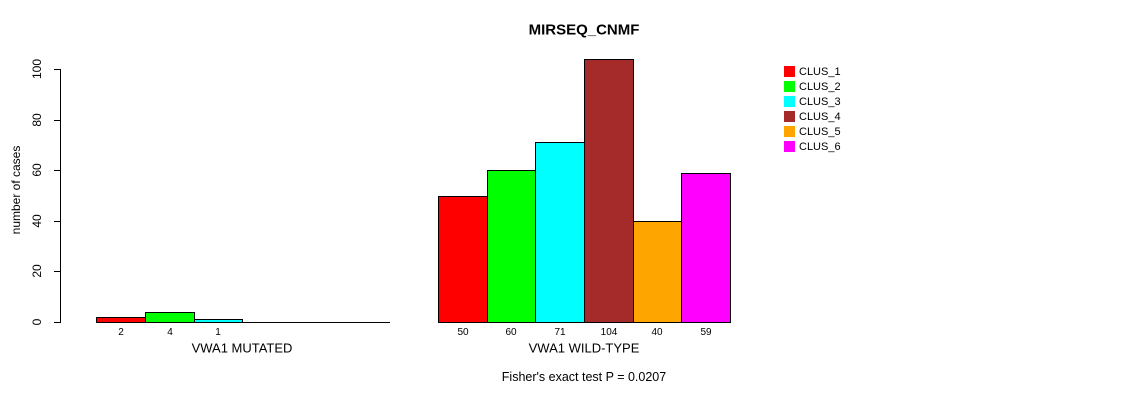  What do you see at coordinates (584, 348) in the screenshot?
I see `group-label-wildtype: VWA1 WILD-TYPE` at bounding box center [584, 348].